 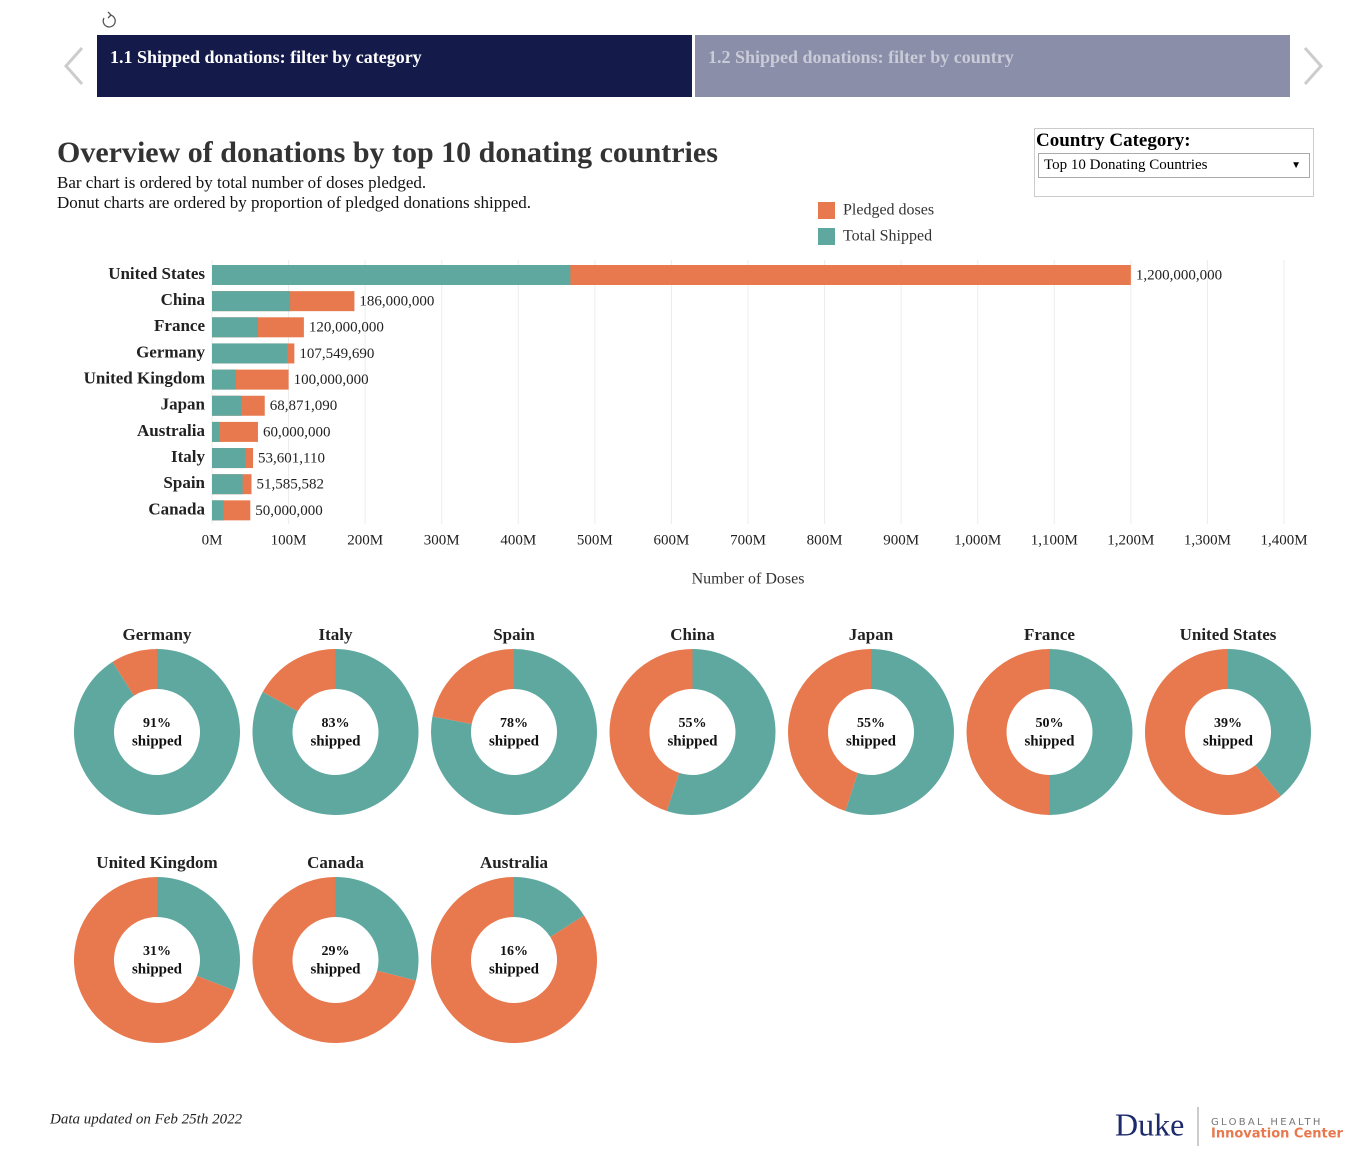 I want to click on donut-center-label: 78%, so click(x=514, y=723).